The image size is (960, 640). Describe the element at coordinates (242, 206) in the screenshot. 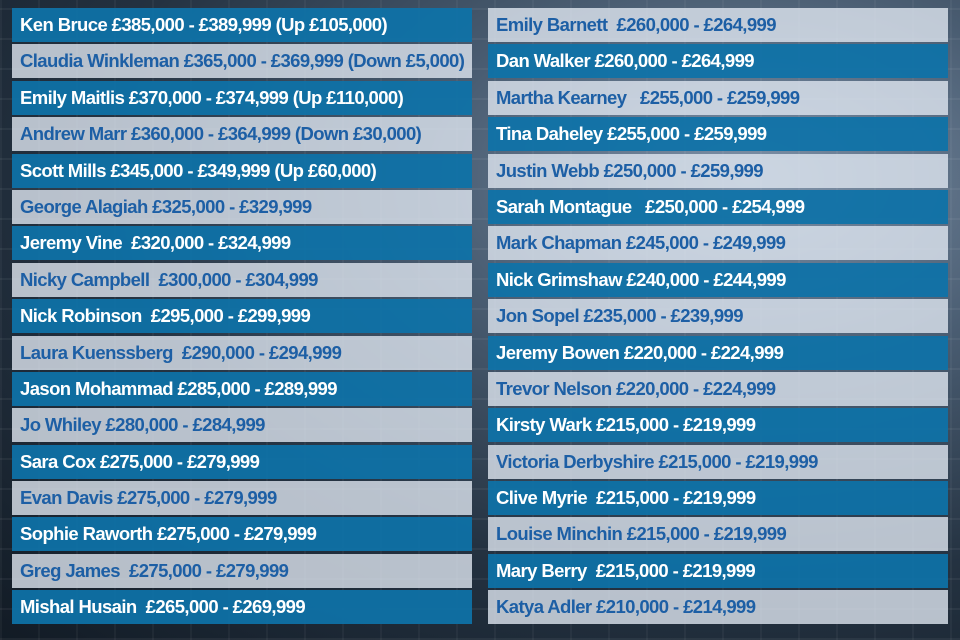

I see `list-item: George Alagiah £325,000 - £329,999` at that location.